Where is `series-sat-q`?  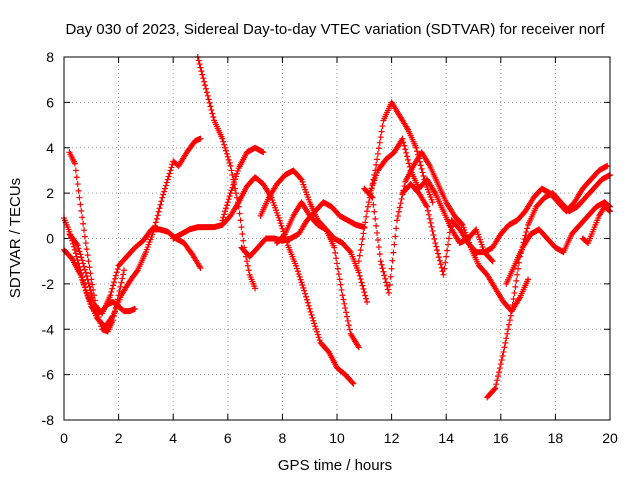
series-sat-q is located at coordinates (596, 225).